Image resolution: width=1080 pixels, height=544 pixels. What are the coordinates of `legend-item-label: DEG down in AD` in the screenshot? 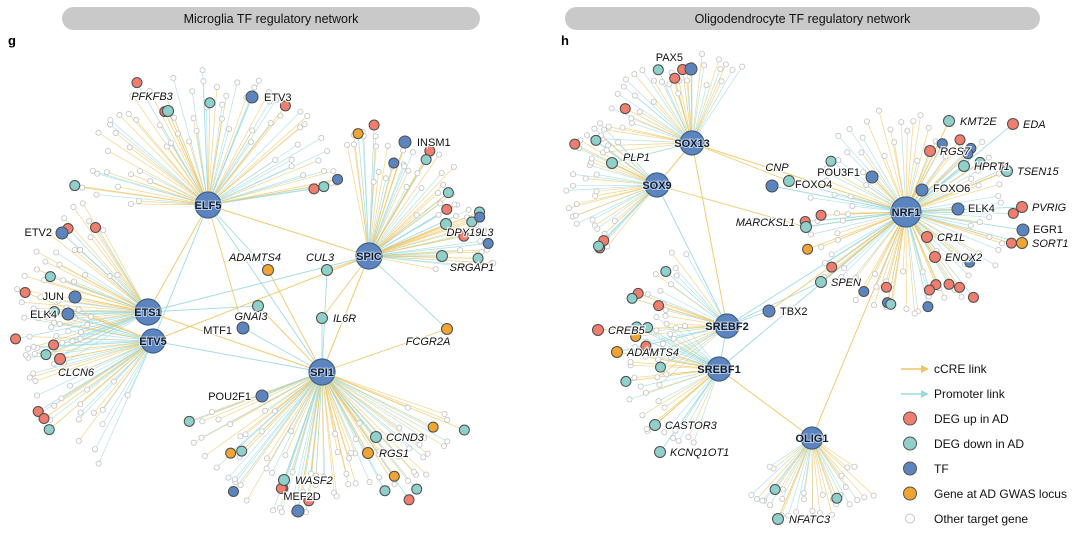 It's located at (979, 443).